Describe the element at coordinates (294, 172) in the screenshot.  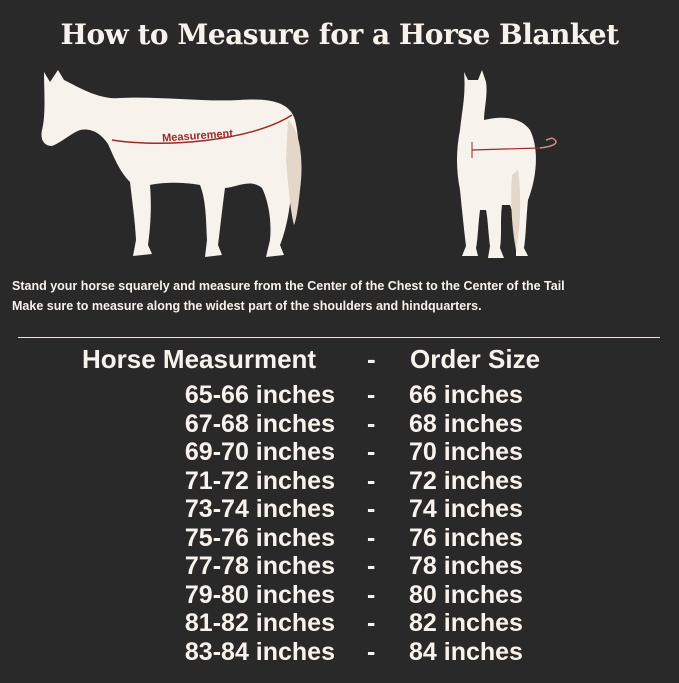
I see `horse-side-tail` at that location.